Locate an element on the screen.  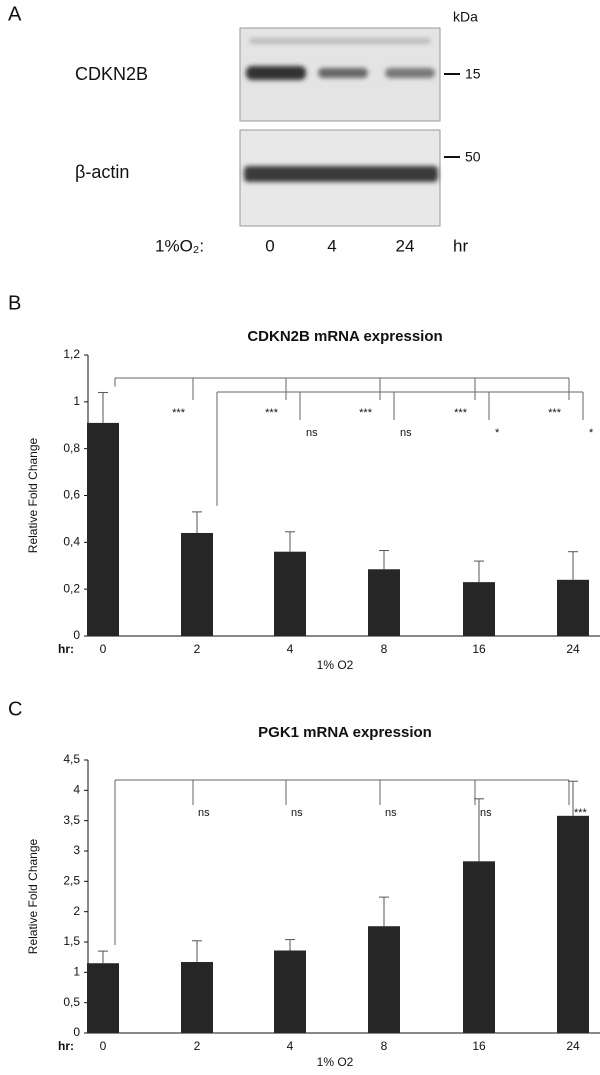
marker-label: 50 is located at coordinates (473, 157).